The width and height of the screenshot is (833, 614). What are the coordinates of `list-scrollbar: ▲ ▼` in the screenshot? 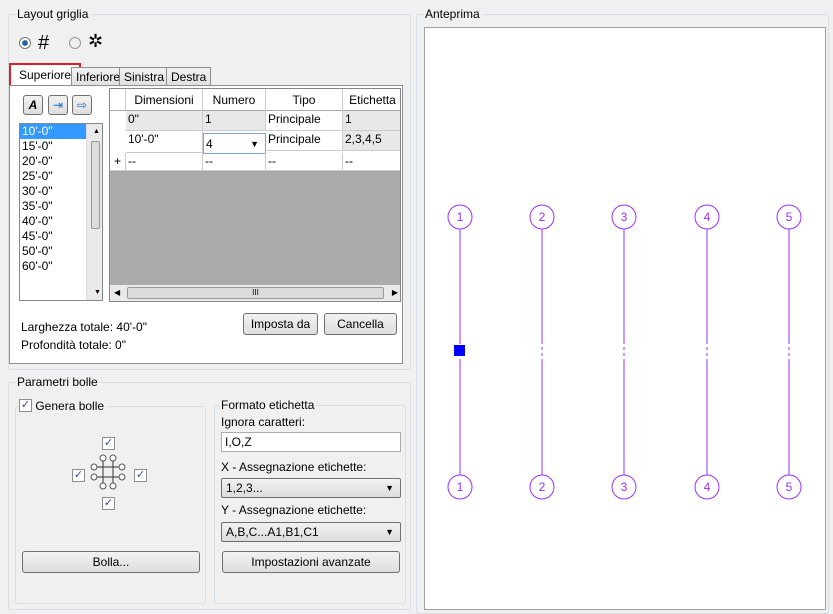 It's located at (94, 212).